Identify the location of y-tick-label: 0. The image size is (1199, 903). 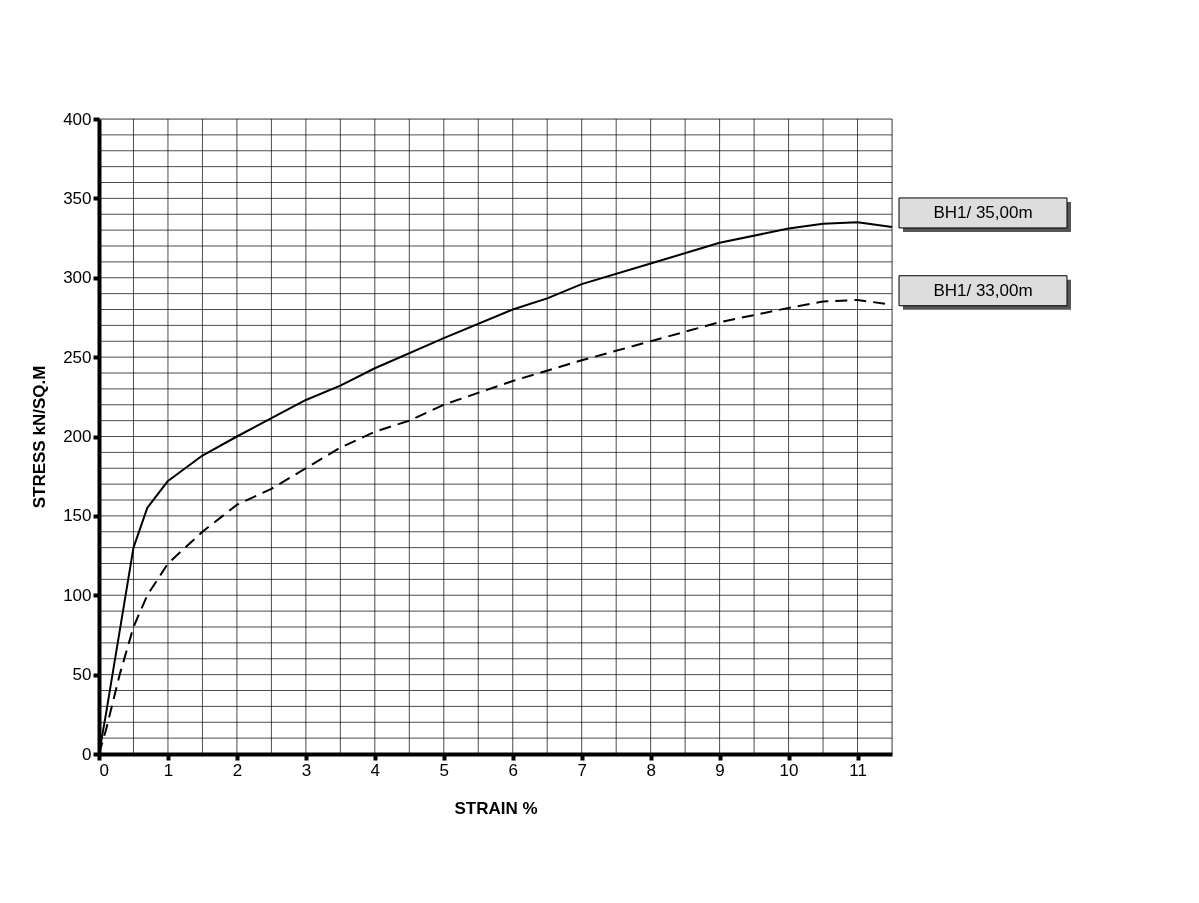
(87, 754).